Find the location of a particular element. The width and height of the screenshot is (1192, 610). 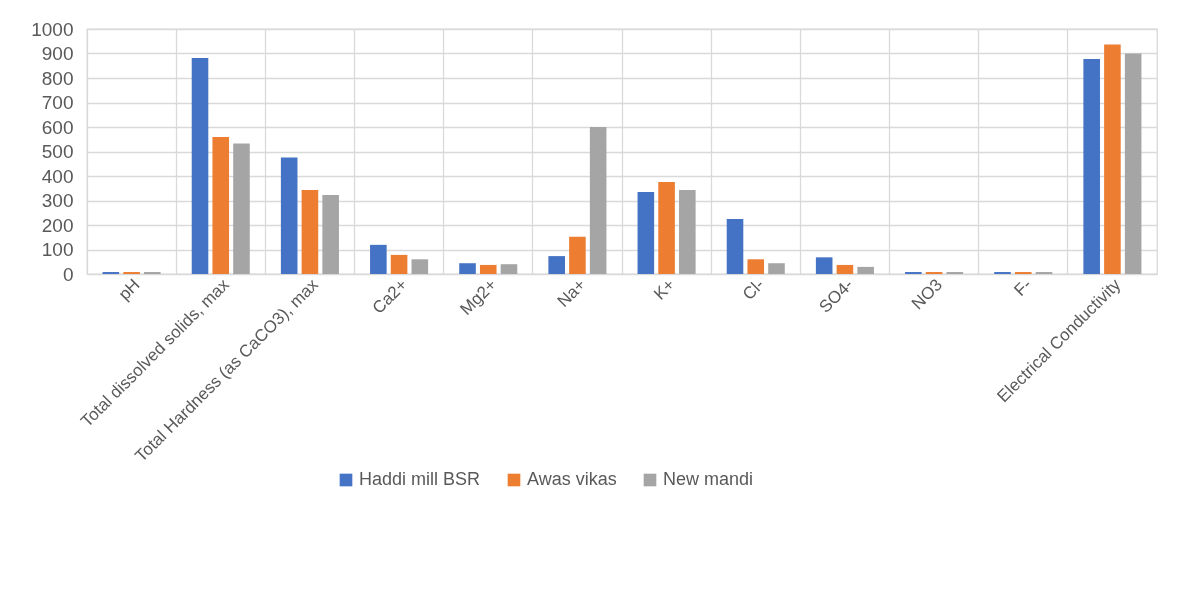

x-tick-label: Na+ is located at coordinates (571, 293).